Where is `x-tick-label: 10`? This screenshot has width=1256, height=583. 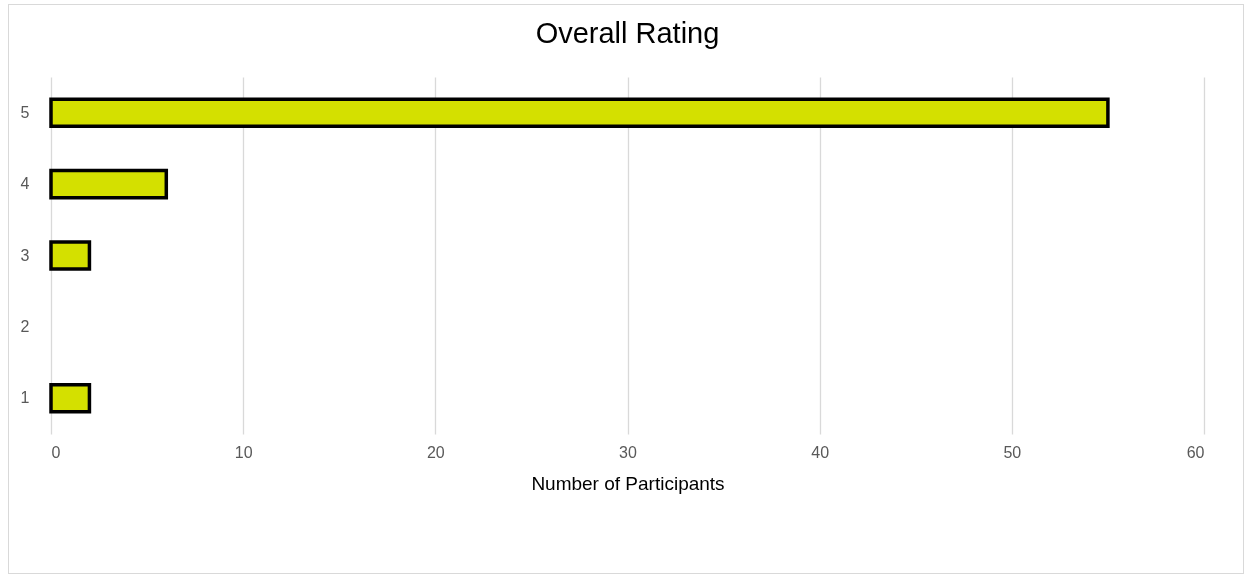 x-tick-label: 10 is located at coordinates (243, 452).